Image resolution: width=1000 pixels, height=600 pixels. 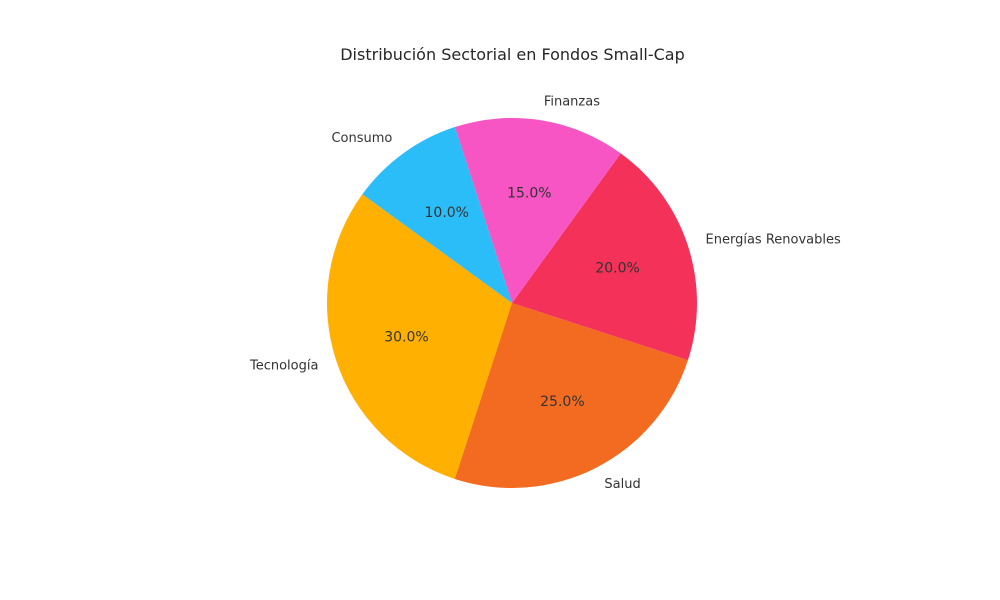 What do you see at coordinates (447, 213) in the screenshot?
I see `pct-label-consumo: 10.0%` at bounding box center [447, 213].